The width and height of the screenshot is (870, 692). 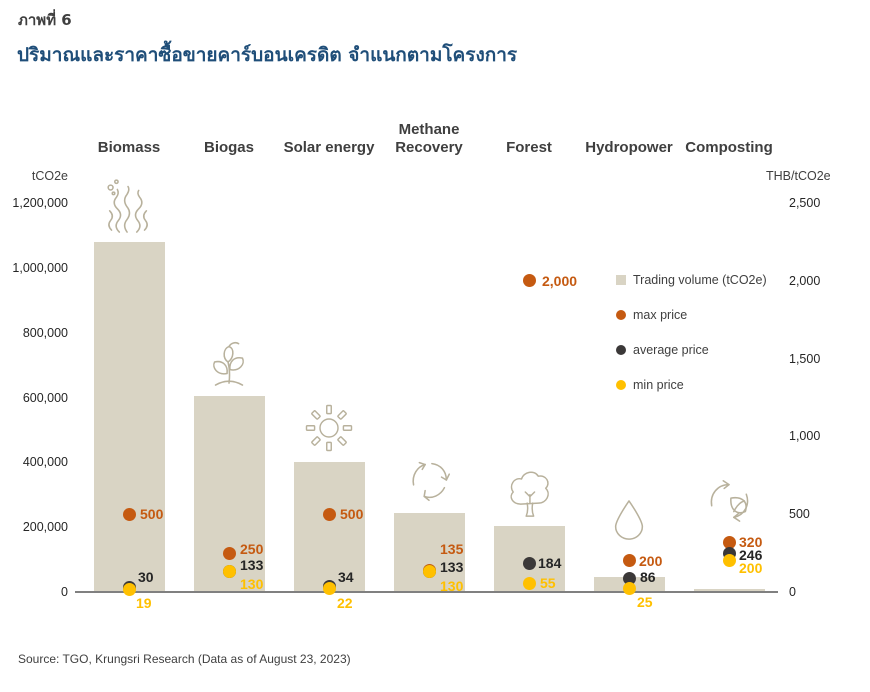 What do you see at coordinates (452, 567) in the screenshot?
I see `average-price-label-methane-recovery: 133` at bounding box center [452, 567].